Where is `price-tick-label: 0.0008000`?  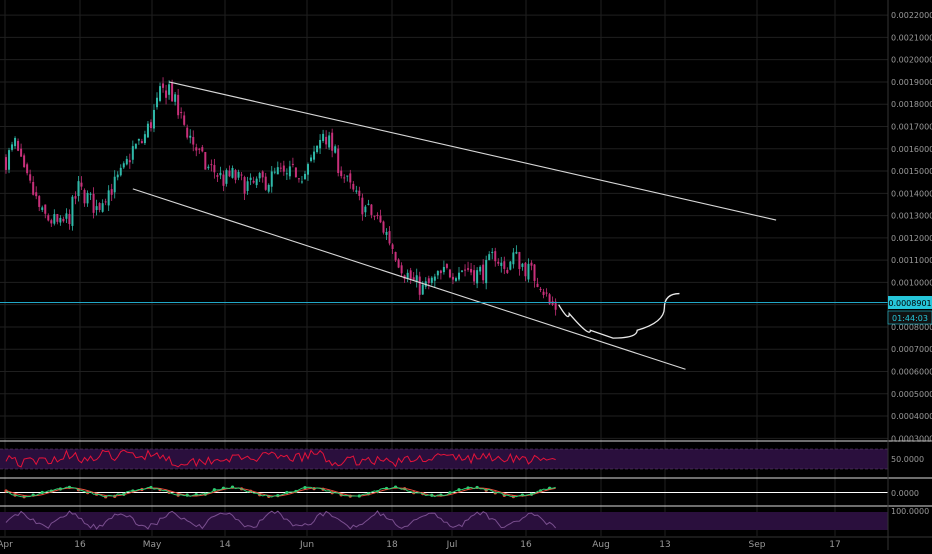 price-tick-label: 0.0008000 is located at coordinates (911, 327).